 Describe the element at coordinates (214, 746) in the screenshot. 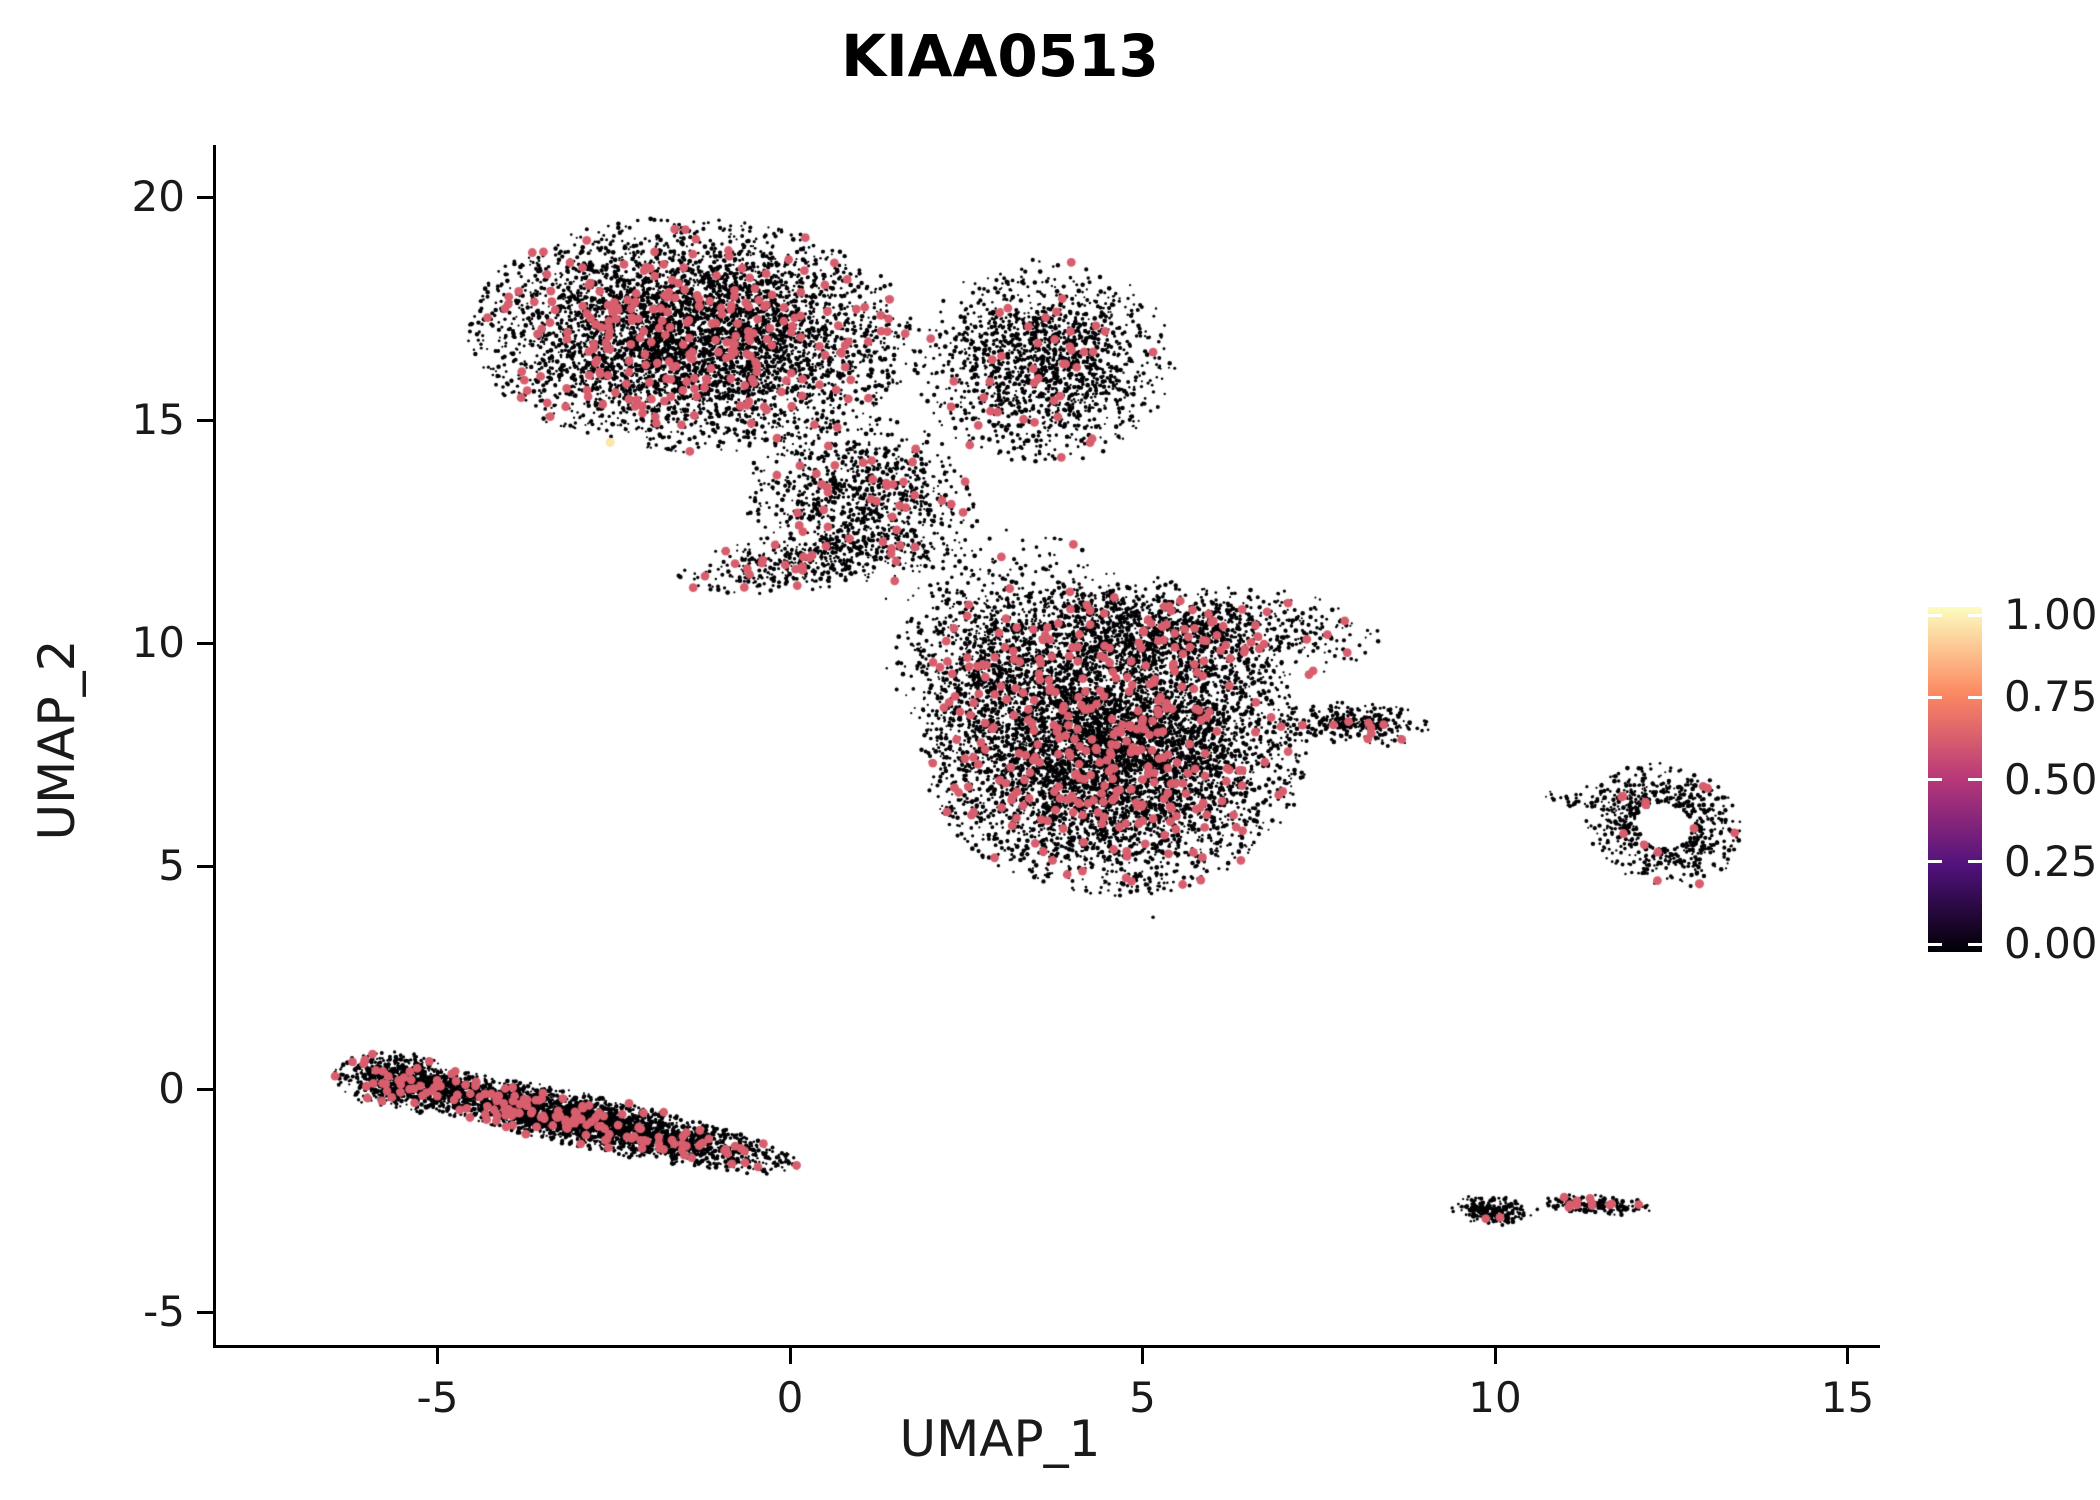

I see `y-axis-line` at that location.